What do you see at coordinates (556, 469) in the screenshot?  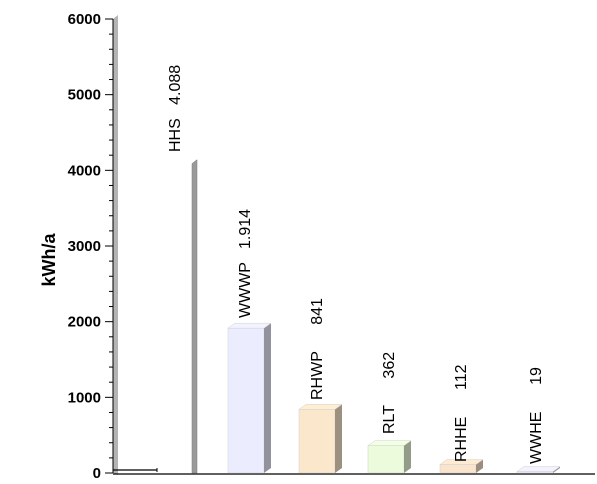 I see `bar-wwhe-side` at bounding box center [556, 469].